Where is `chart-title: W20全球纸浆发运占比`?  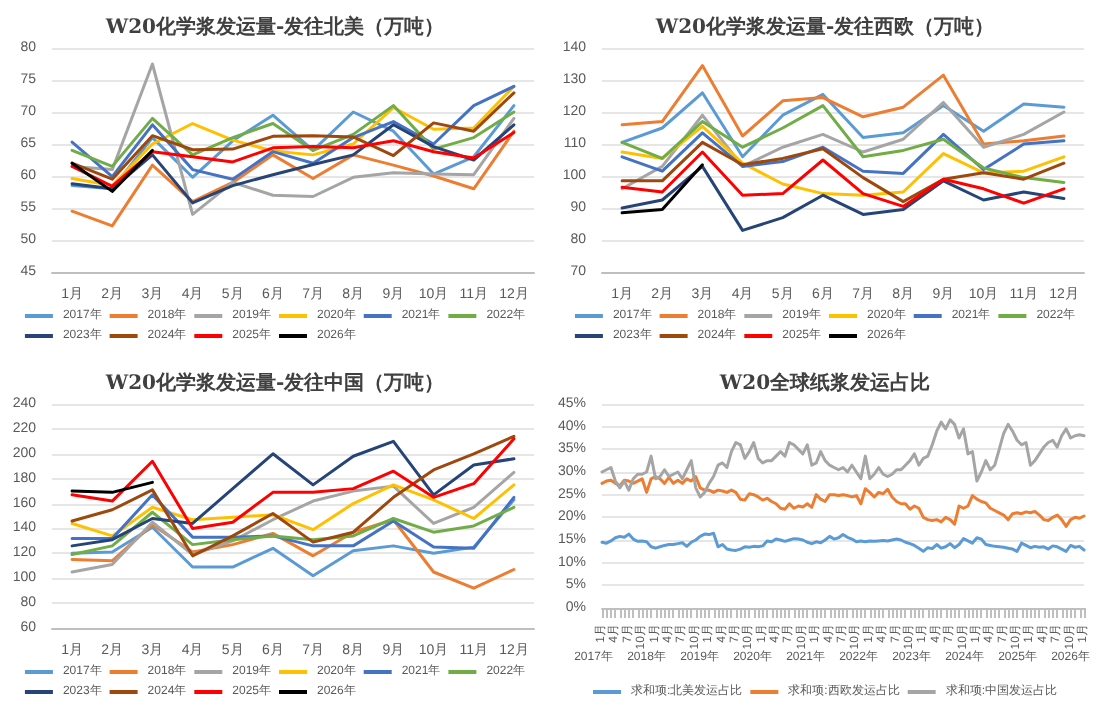
chart-title: W20全球纸浆发运占比 is located at coordinates (824, 383).